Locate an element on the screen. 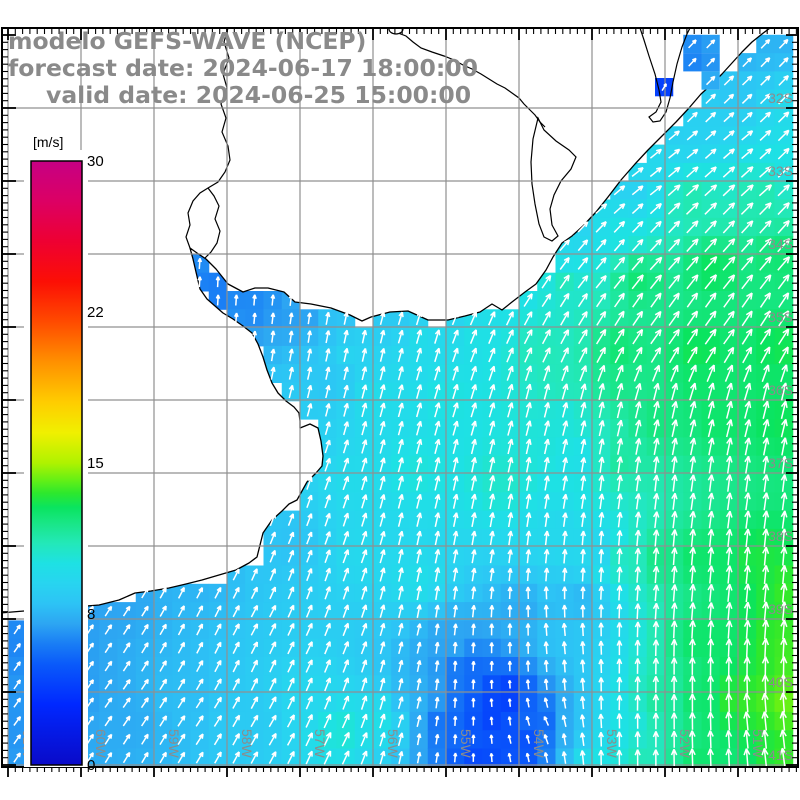  latitude-label: 36S is located at coordinates (780, 390).